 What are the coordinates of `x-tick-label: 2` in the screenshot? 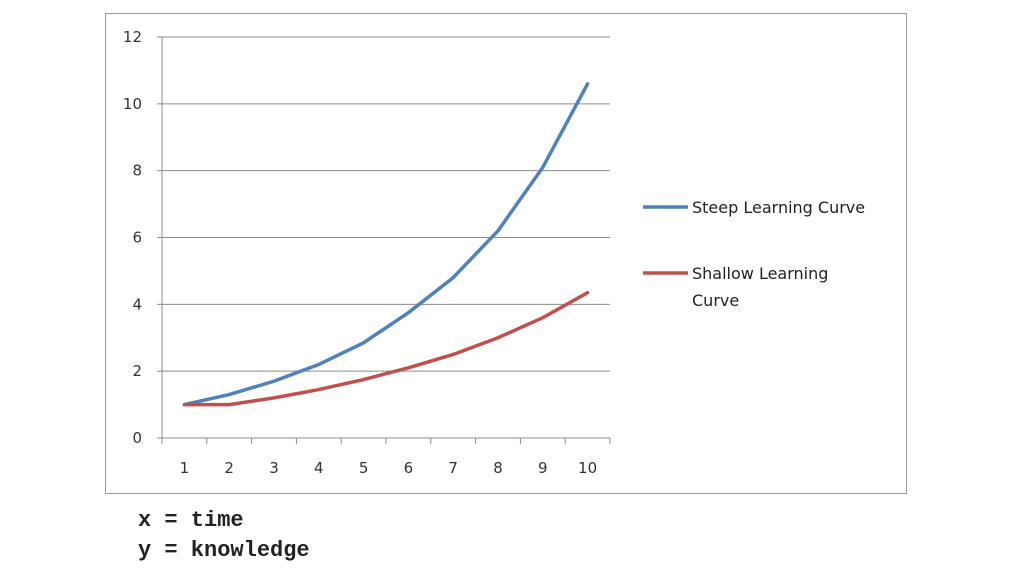 It's located at (229, 468).